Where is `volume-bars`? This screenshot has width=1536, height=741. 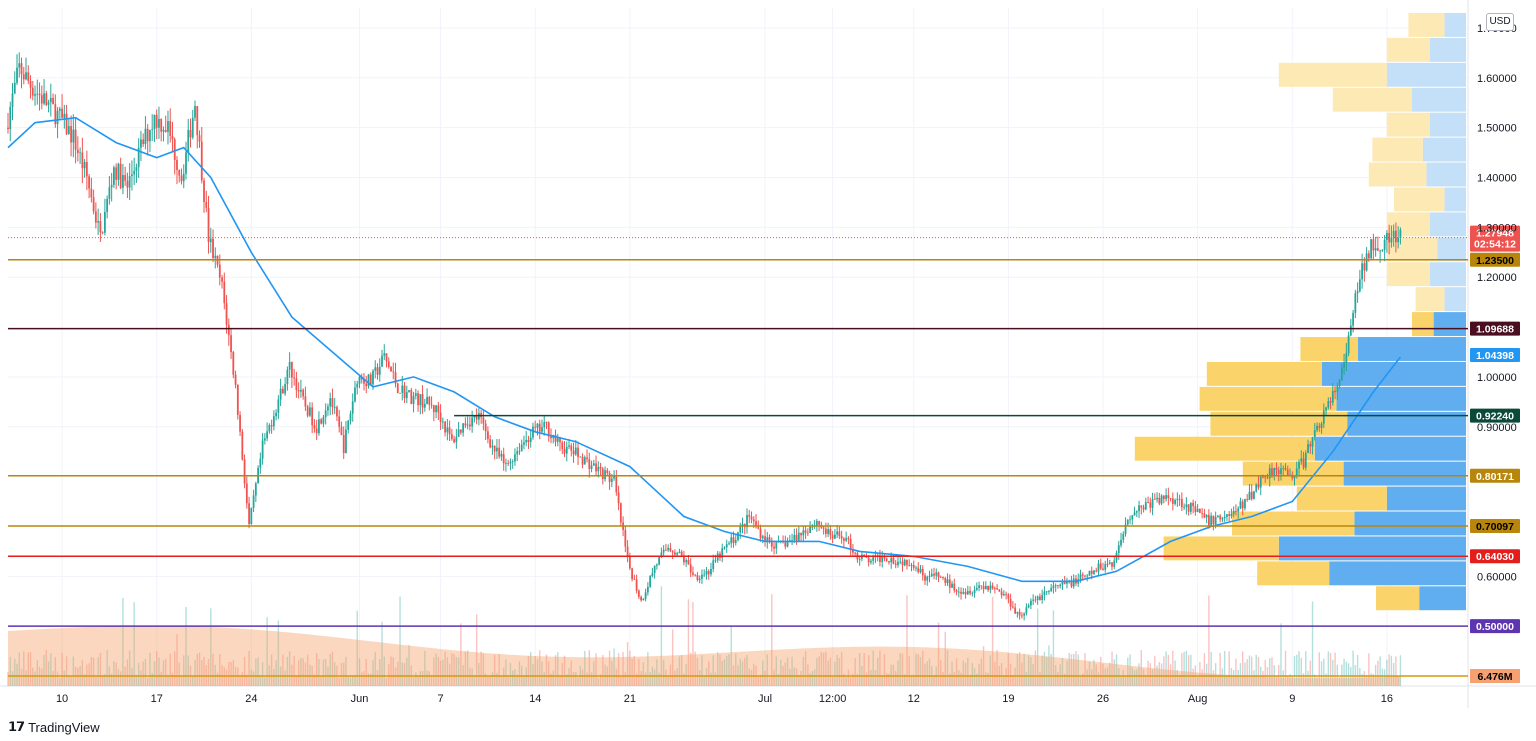 volume-bars is located at coordinates (704, 636).